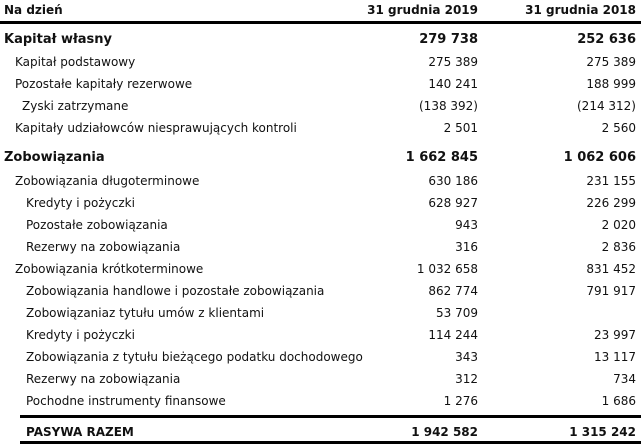  What do you see at coordinates (330, 416) in the screenshot?
I see `total-rule-top` at bounding box center [330, 416].